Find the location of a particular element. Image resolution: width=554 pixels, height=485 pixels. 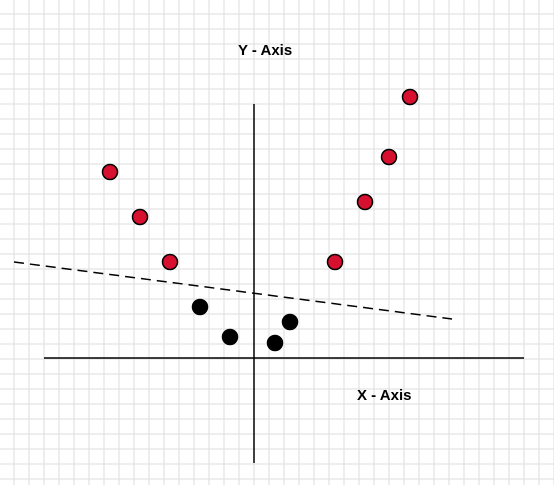

separator-dashed-line is located at coordinates (233, 290).